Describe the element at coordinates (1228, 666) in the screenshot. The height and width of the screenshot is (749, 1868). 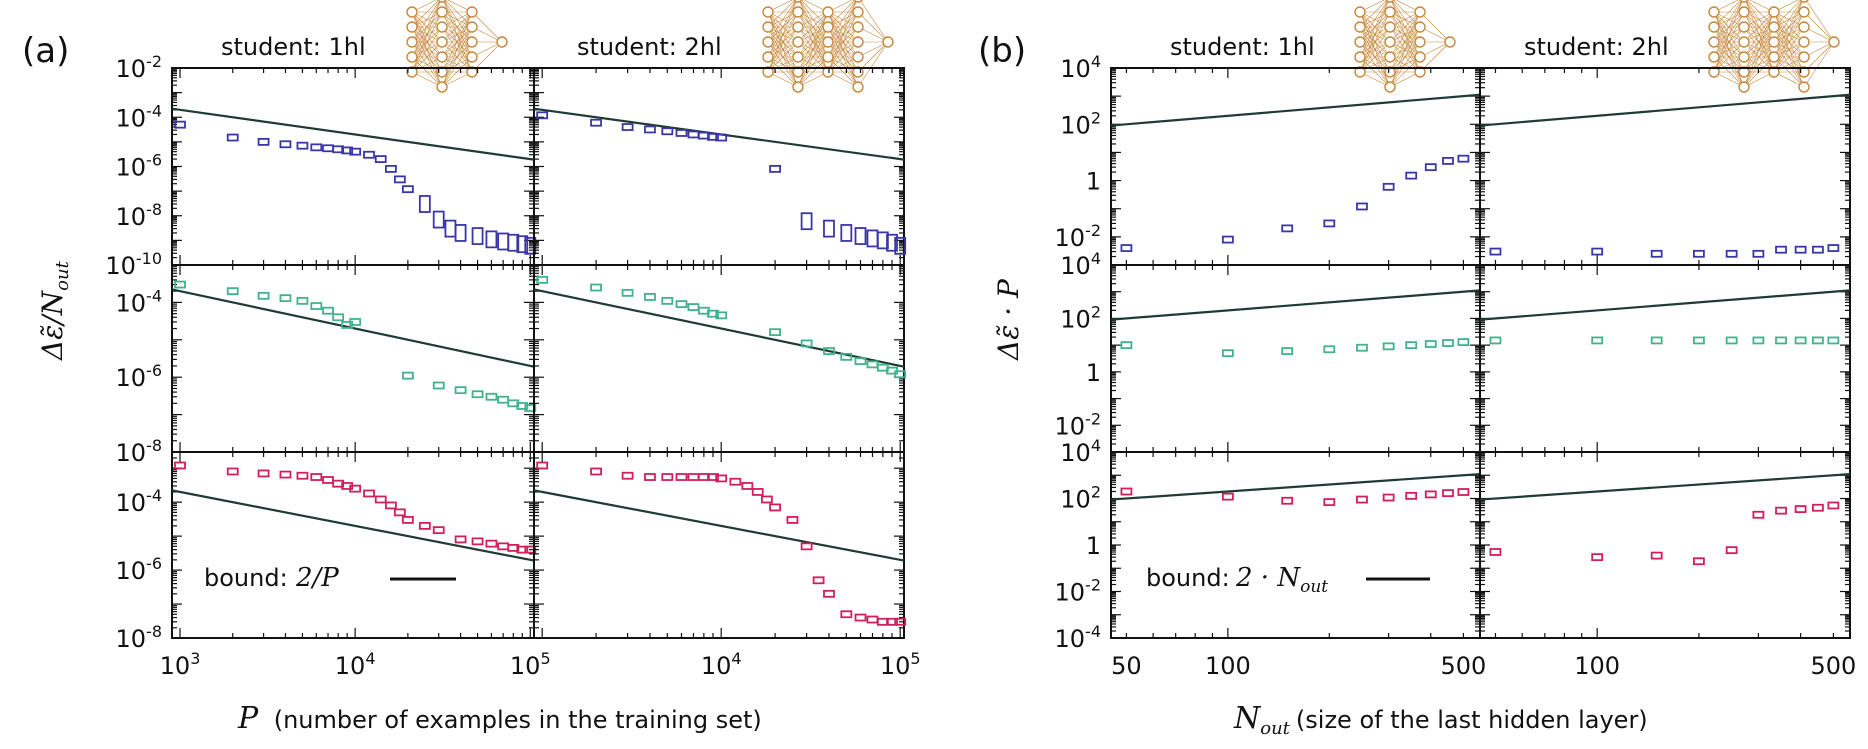
I see `x-tick-label: 100` at that location.